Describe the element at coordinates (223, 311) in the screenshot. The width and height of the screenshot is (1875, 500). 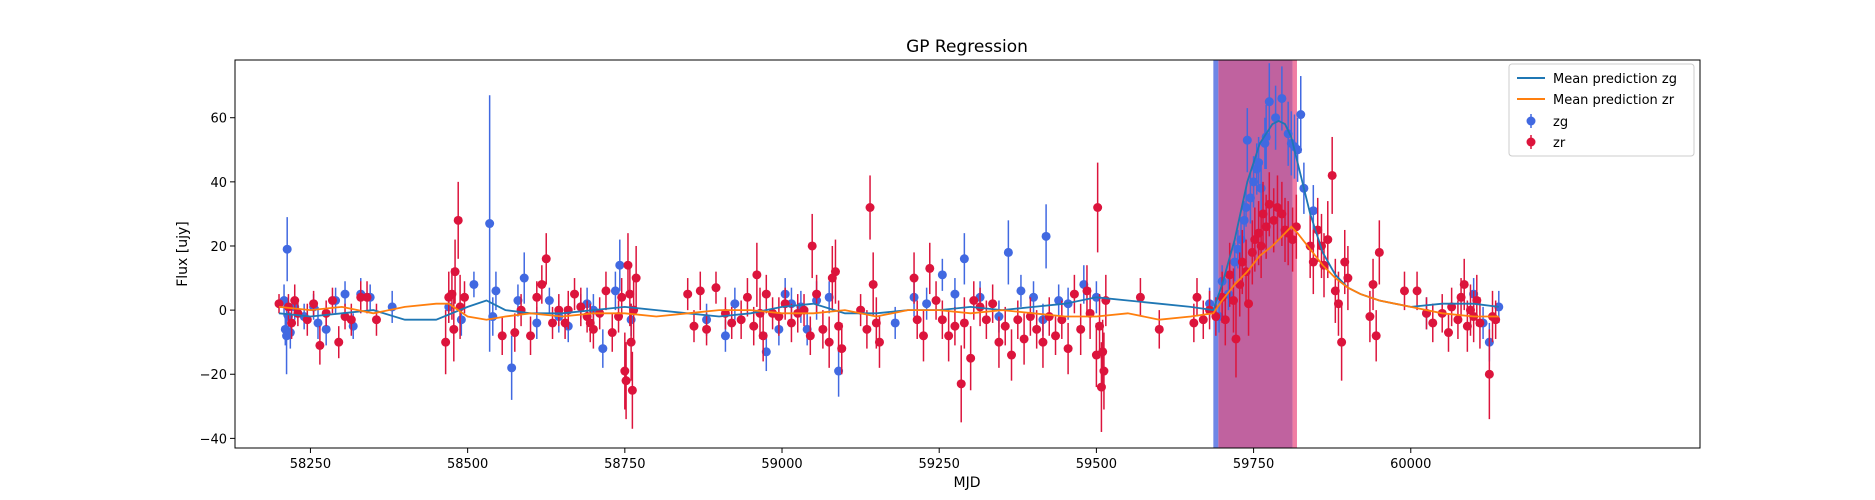
I see `y-tick-label-0: 0` at that location.